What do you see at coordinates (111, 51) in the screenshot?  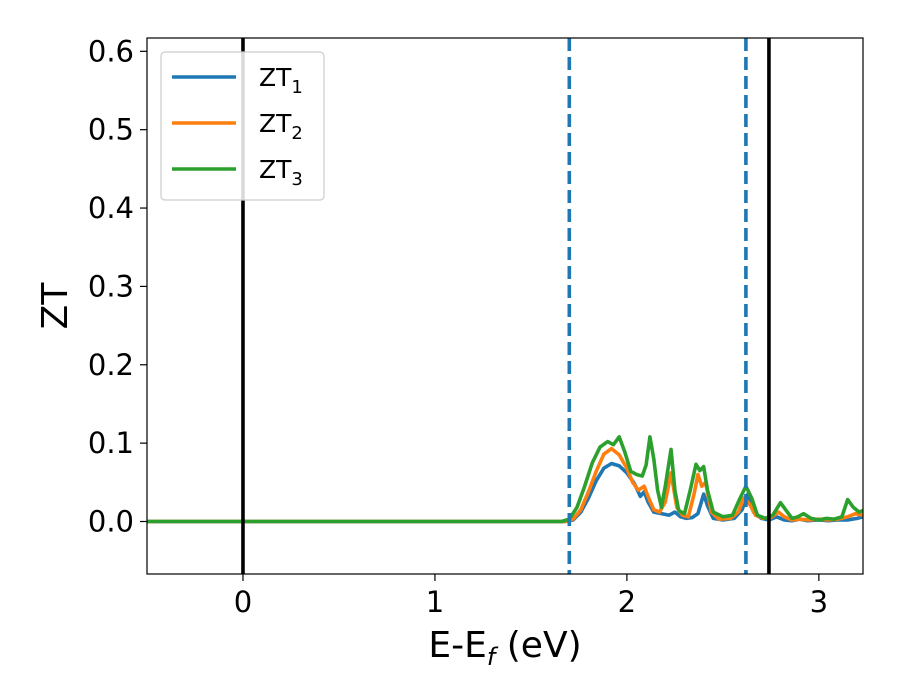 I see `y-tick-label: 0.6` at bounding box center [111, 51].